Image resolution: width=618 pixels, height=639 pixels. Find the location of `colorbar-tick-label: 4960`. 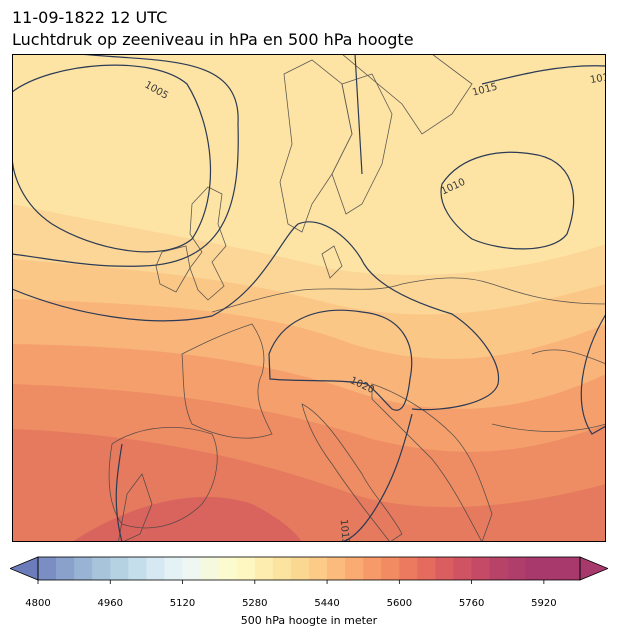

colorbar-tick-label: 4960 is located at coordinates (110, 603).